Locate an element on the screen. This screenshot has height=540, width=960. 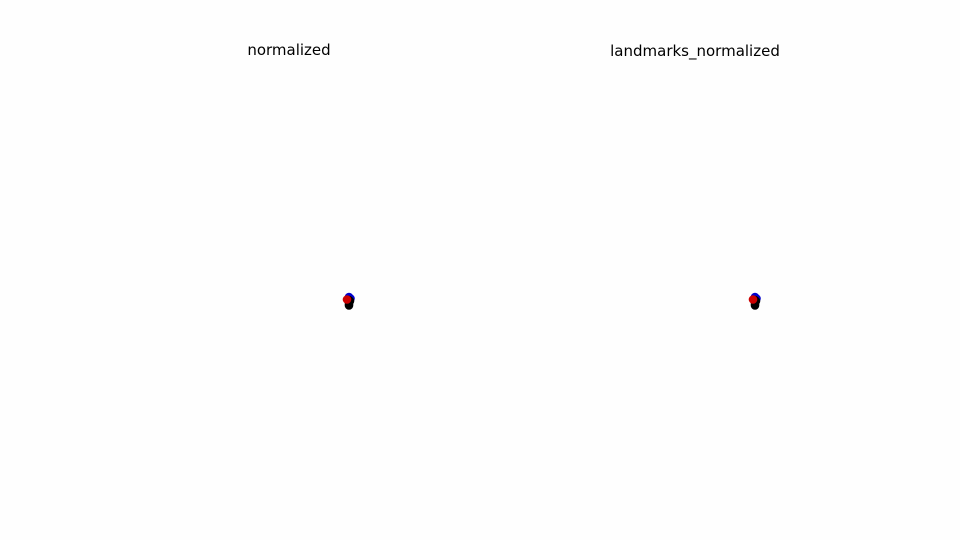
subplot-title: landmarks_normalized is located at coordinates (695, 51).